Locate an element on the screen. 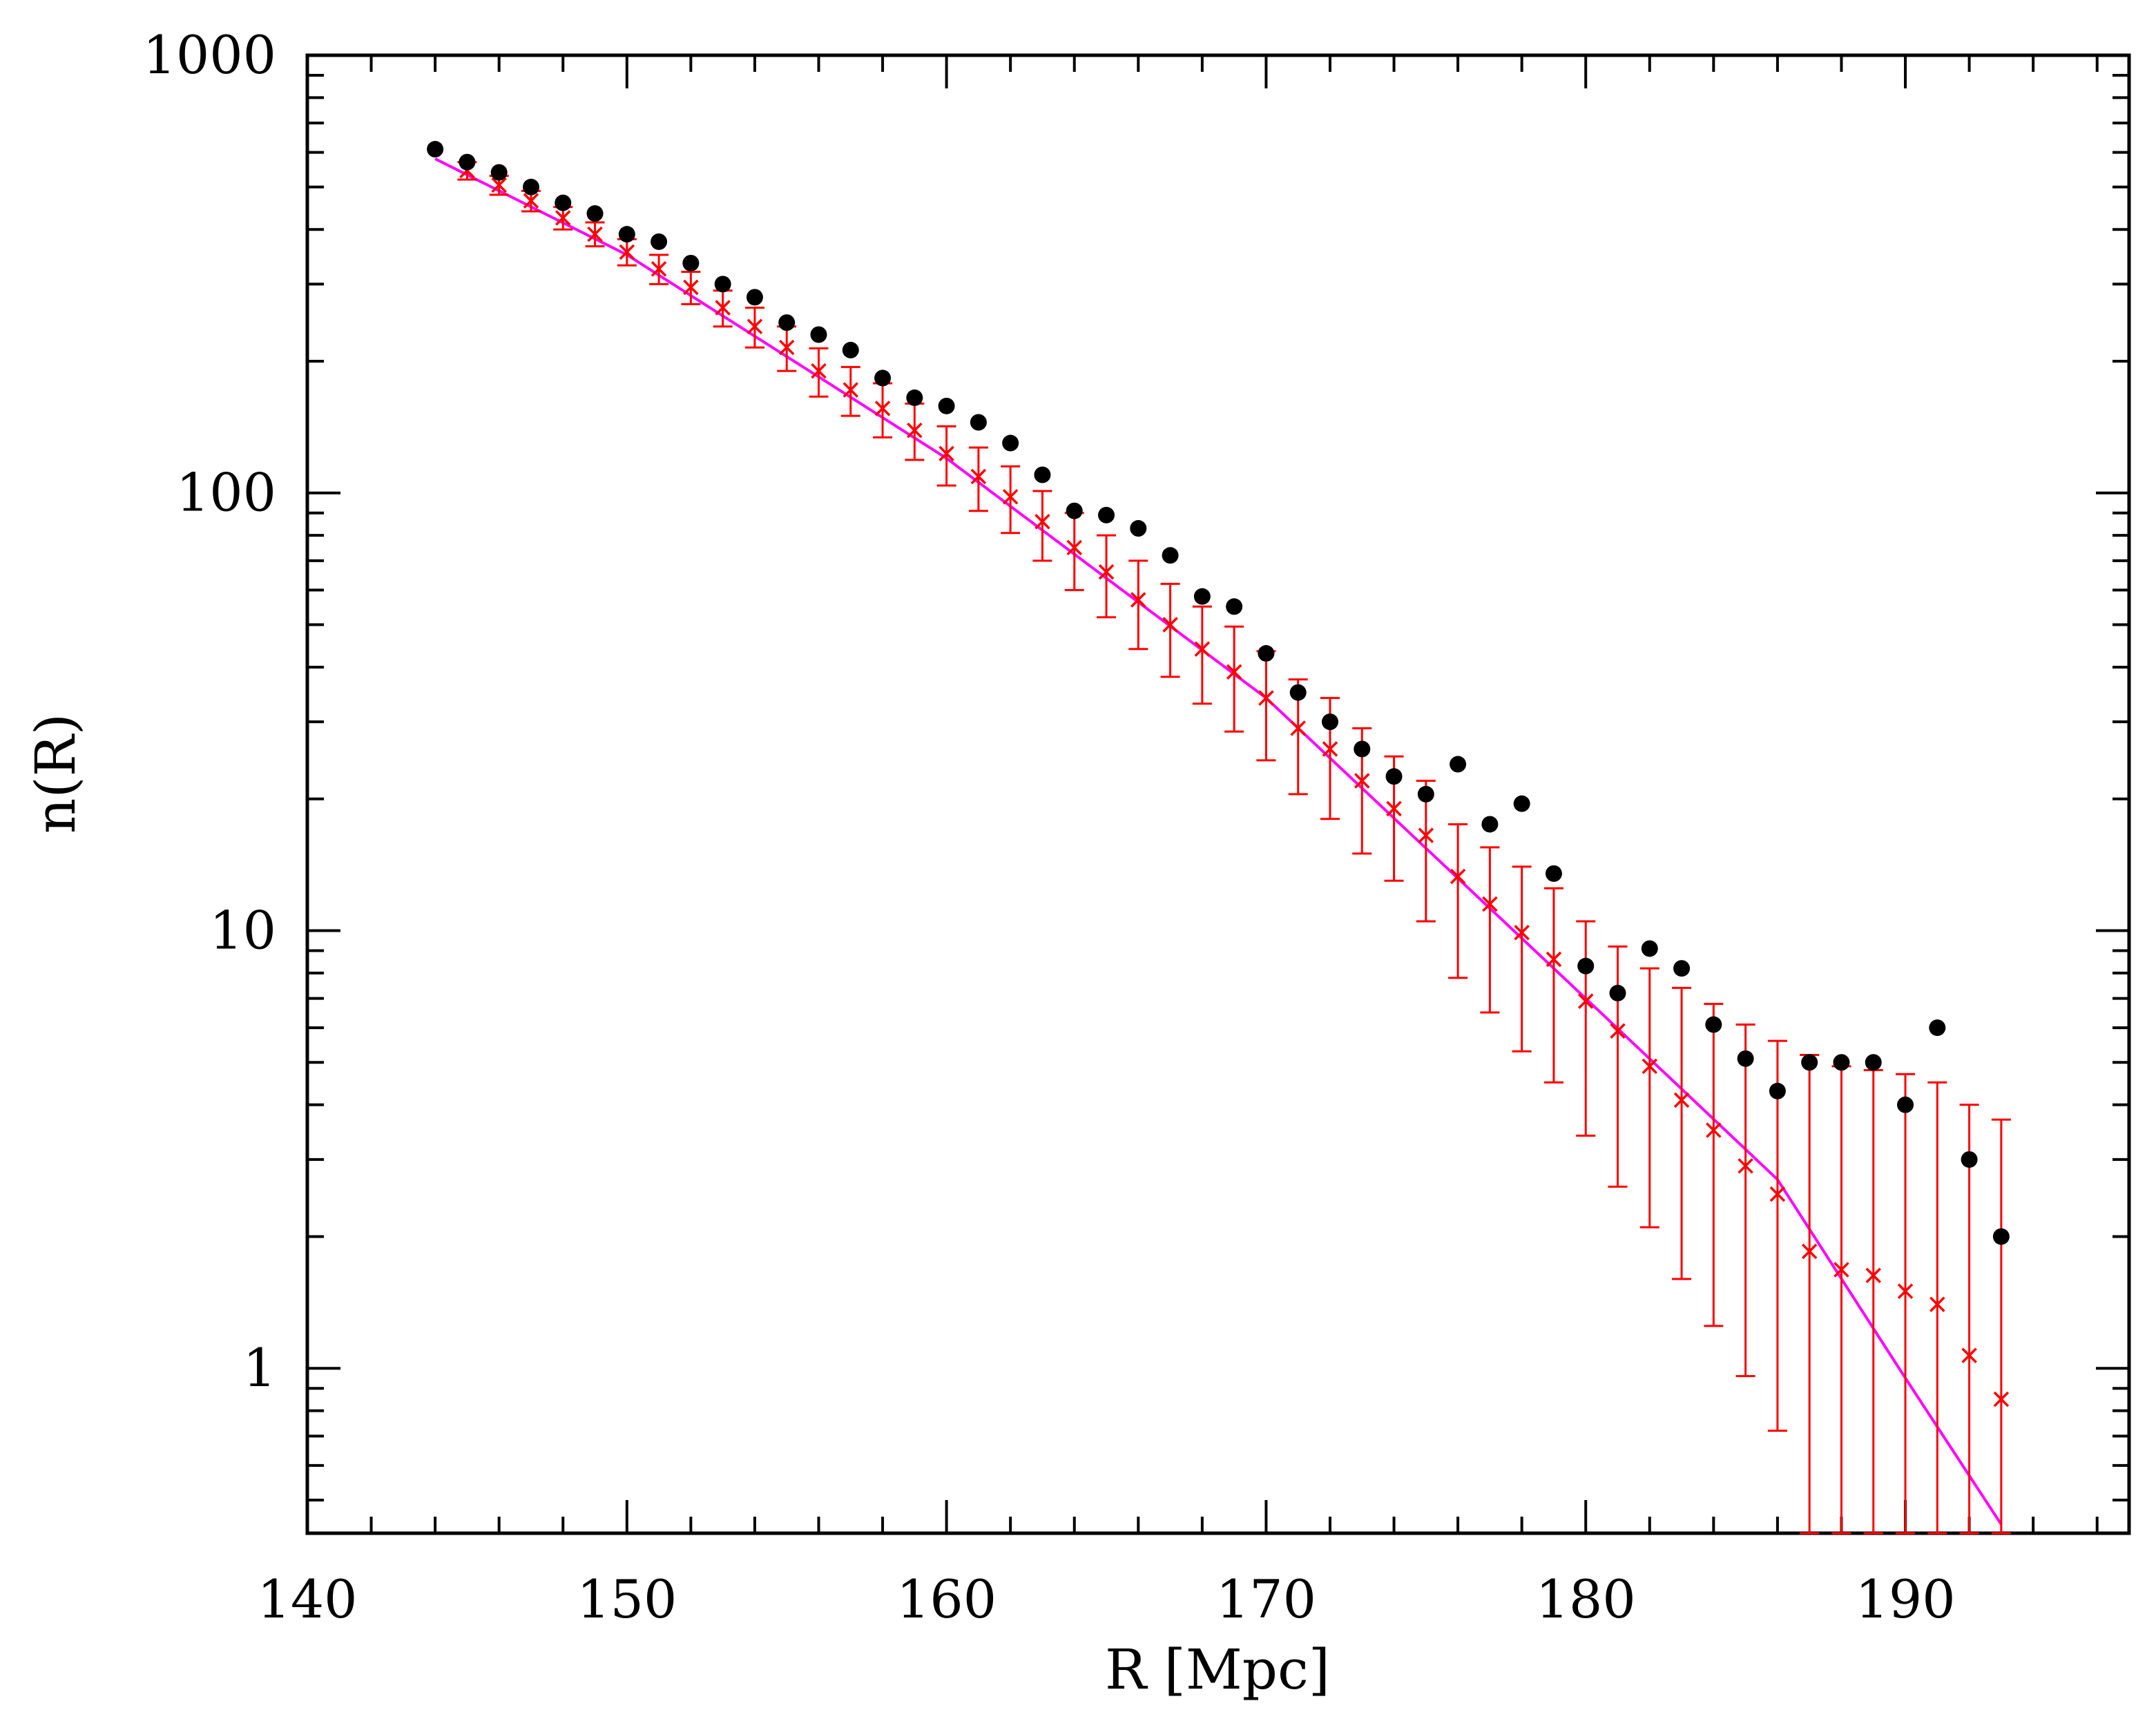 The image size is (2156, 1719). y-tick-label: 1000 is located at coordinates (209, 55).